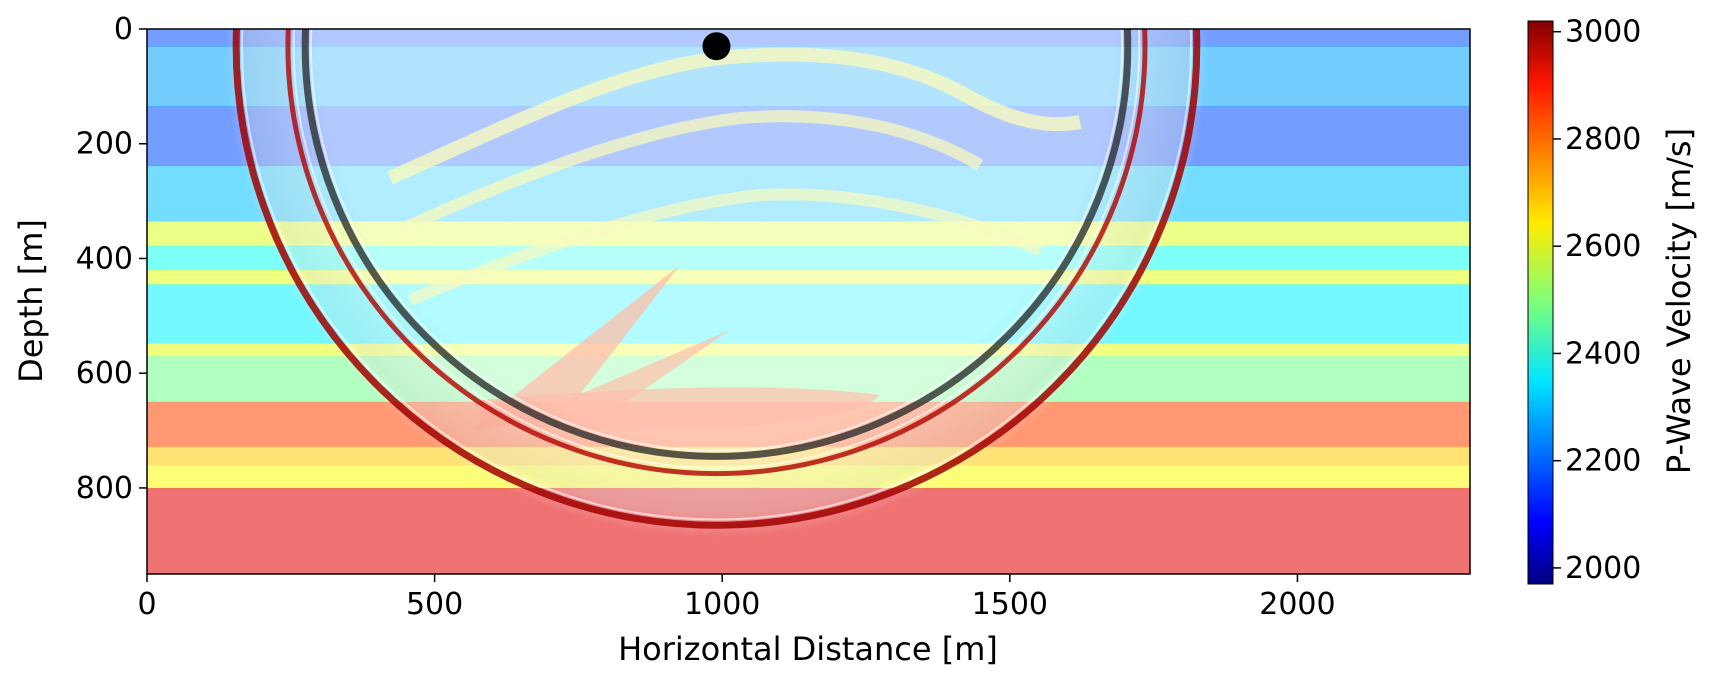 Image resolution: width=1709 pixels, height=682 pixels. Describe the element at coordinates (722, 604) in the screenshot. I see `x-tick-label: 1000` at that location.